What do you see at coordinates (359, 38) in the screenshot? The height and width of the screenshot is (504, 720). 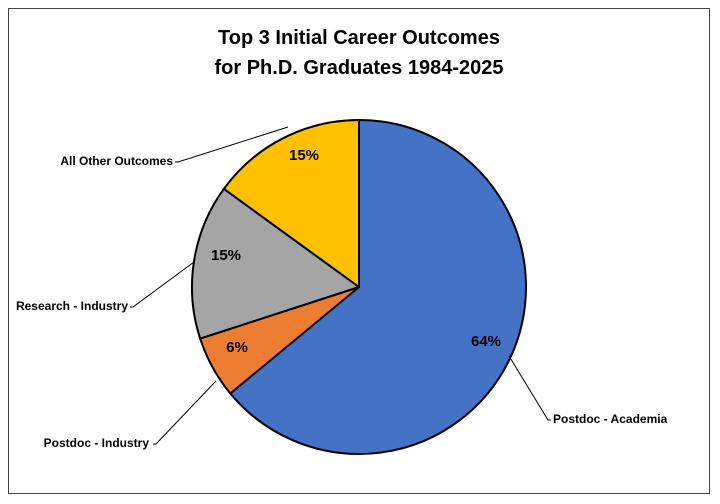 I see `chart-title-line-1: Top 3 Initial Career Outcomes` at bounding box center [359, 38].